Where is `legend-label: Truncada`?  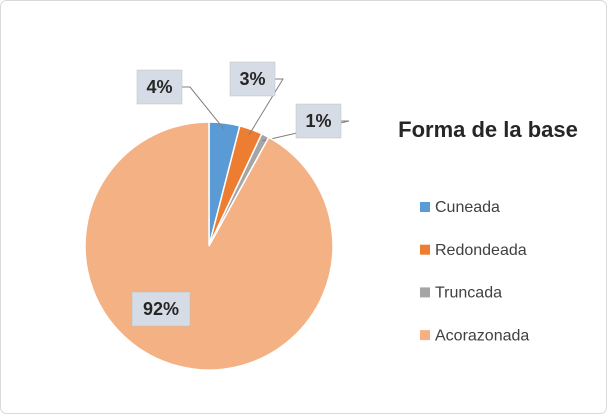 legend-label: Truncada is located at coordinates (468, 293).